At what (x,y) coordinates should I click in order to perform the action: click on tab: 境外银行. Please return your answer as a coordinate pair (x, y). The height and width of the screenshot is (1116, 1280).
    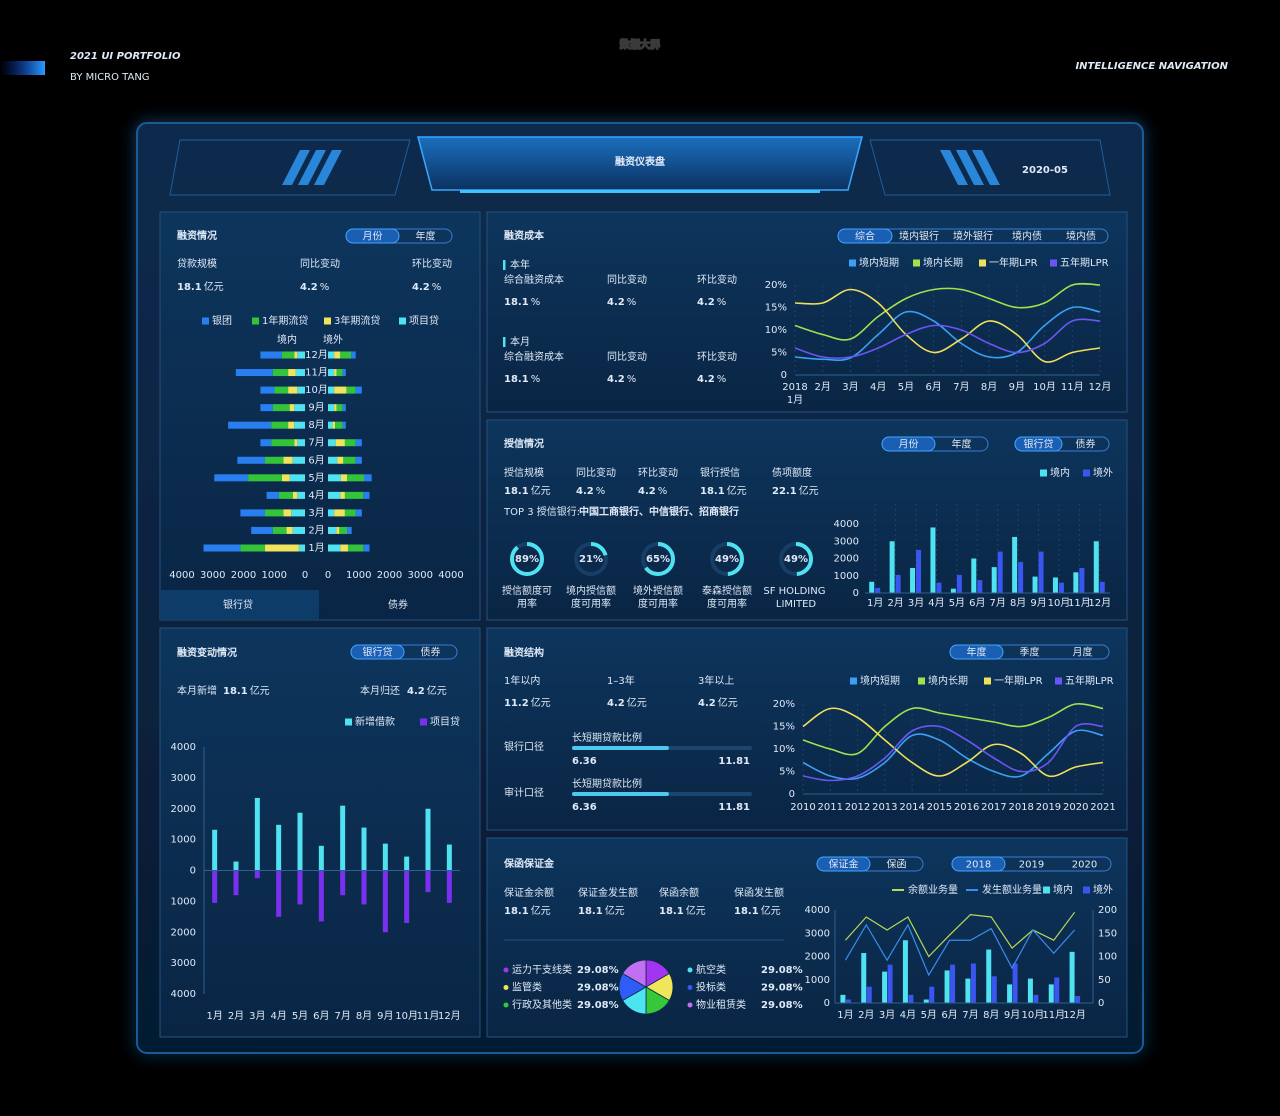
    Looking at the image, I should click on (973, 236).